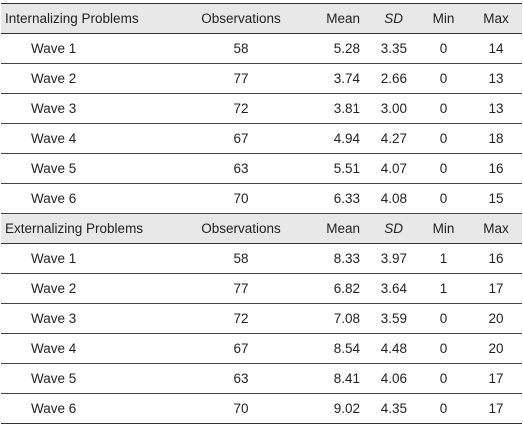 This screenshot has width=523, height=427. I want to click on cell-mean: 5.28, so click(334, 48).